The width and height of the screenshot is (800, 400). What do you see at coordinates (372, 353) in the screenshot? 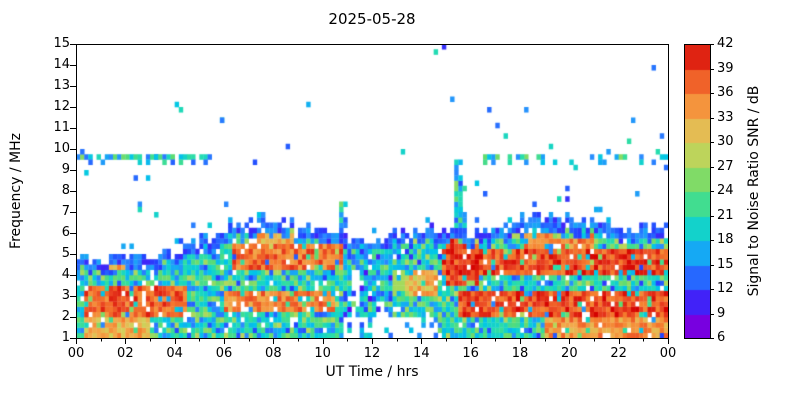
I see `x-tick-label: 12` at bounding box center [372, 353].